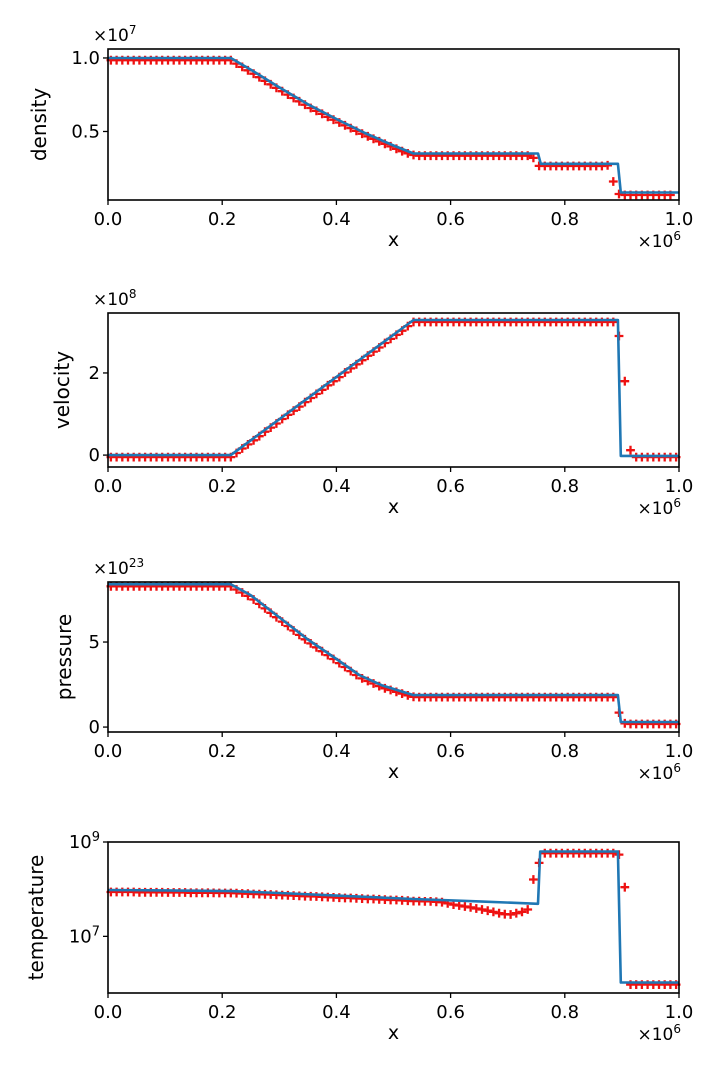 The height and width of the screenshot is (1080, 720). Describe the element at coordinates (115, 34) in the screenshot. I see `y-offset-label: ×10⁷` at that location.